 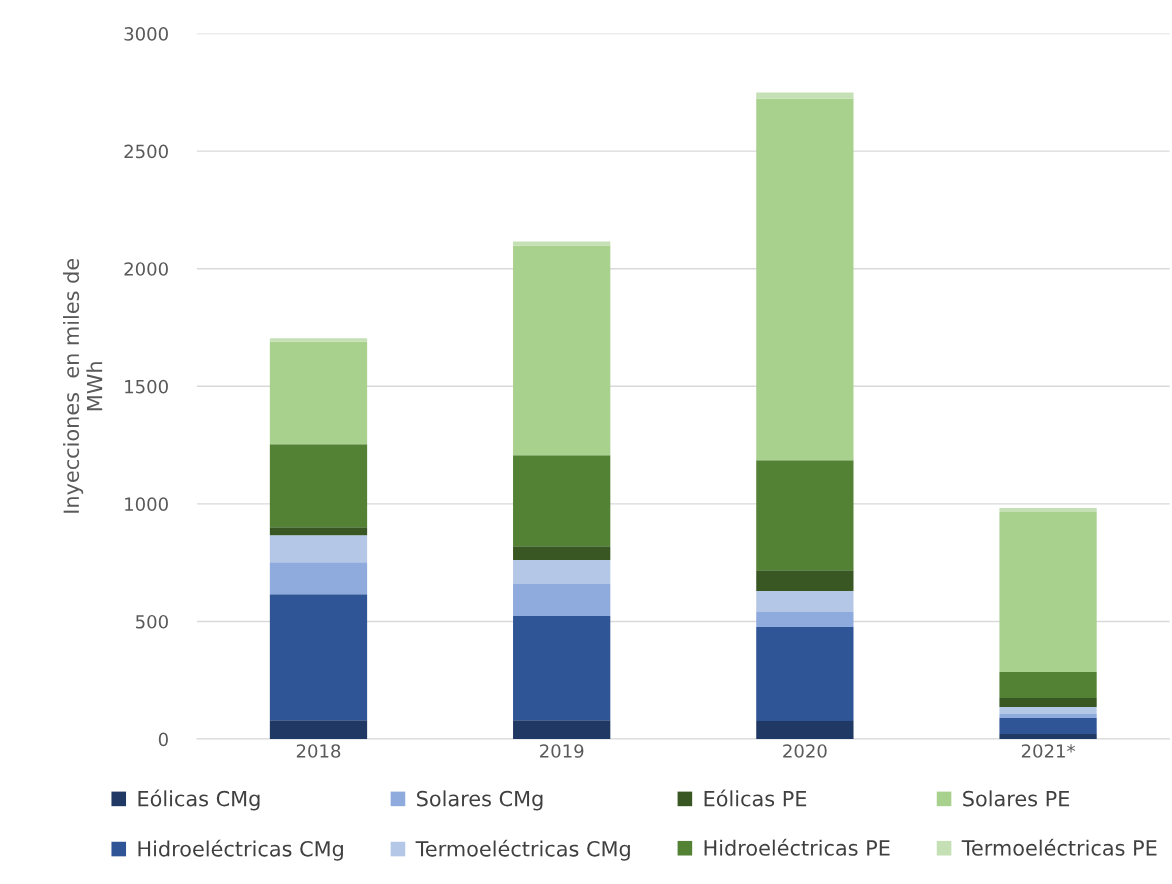 I want to click on x-tick-label: 2018, so click(x=318, y=751).